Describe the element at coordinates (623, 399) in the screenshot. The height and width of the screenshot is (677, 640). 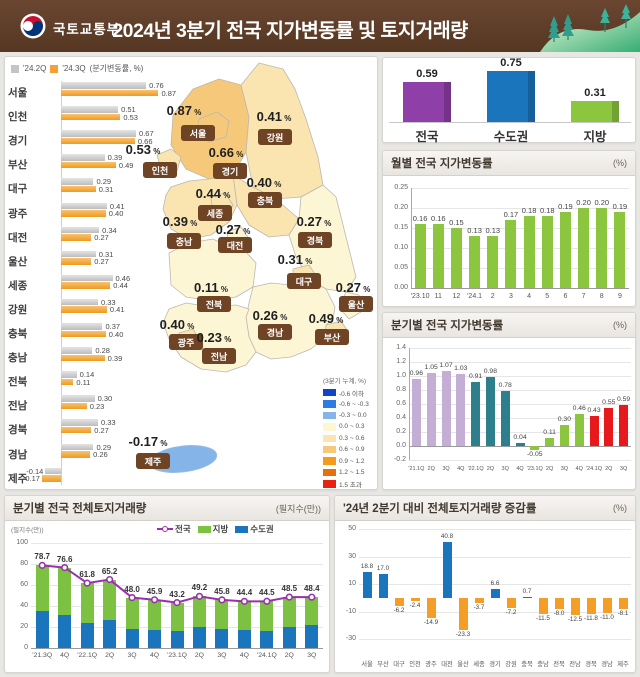
I see `bar-value: 0.59` at that location.